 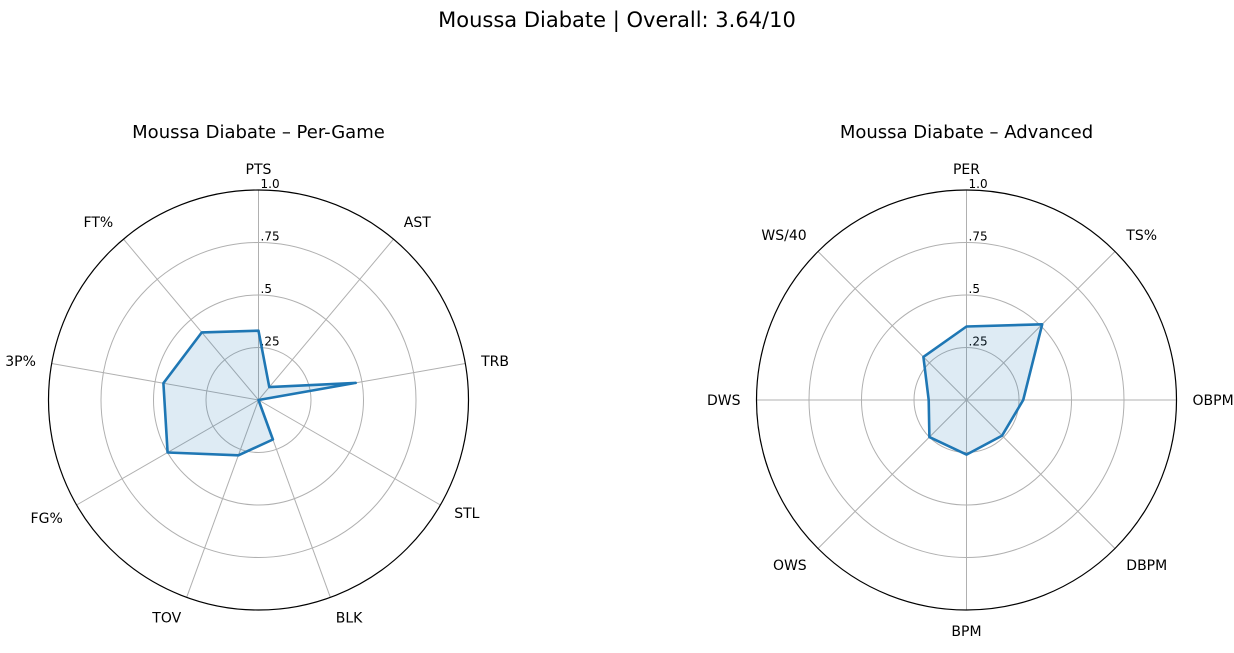 I want to click on axis-label-pts: PTS, so click(x=259, y=170).